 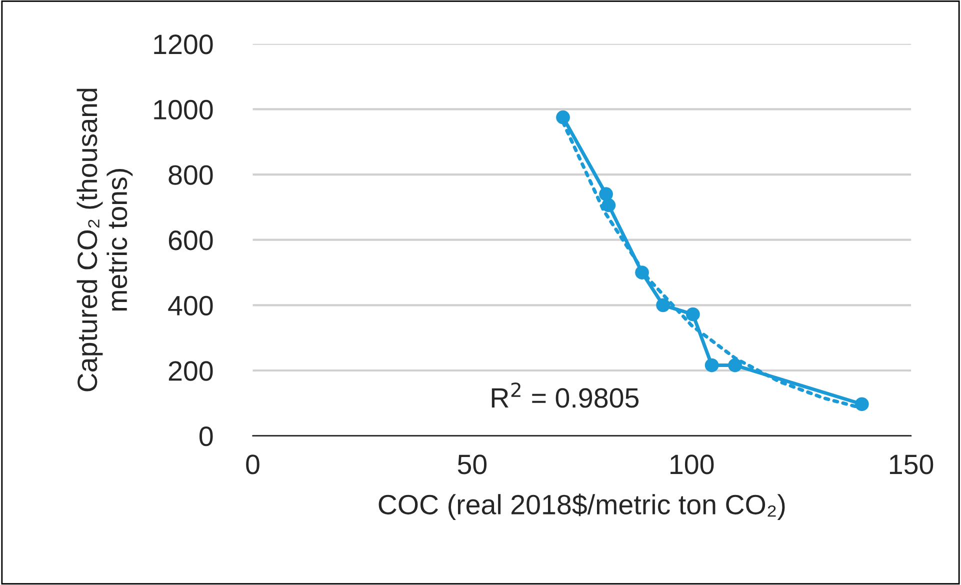 I want to click on x-tick-label: 0, so click(x=253, y=464).